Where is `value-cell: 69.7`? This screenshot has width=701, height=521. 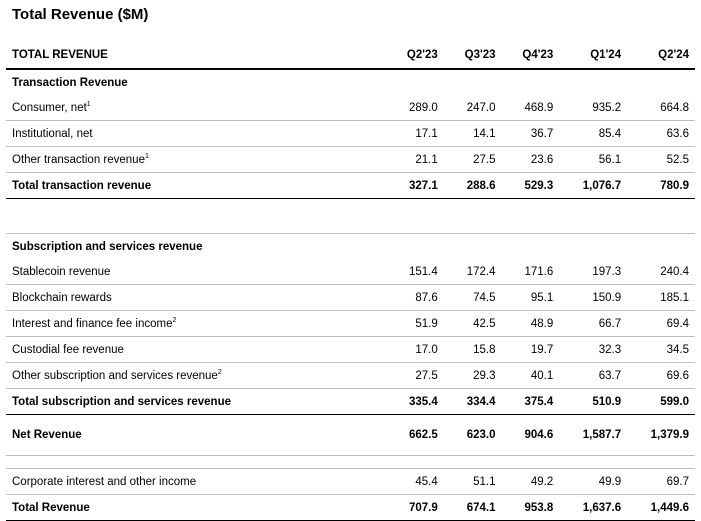
value-cell: 69.7 is located at coordinates (661, 481).